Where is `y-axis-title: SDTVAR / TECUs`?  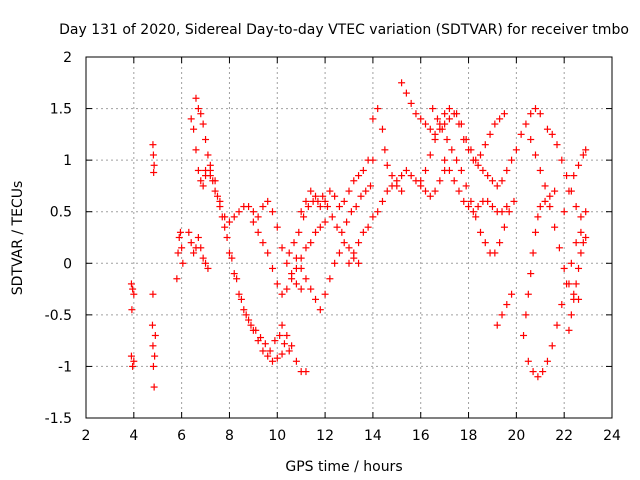 y-axis-title: SDTVAR / TECUs is located at coordinates (18, 238).